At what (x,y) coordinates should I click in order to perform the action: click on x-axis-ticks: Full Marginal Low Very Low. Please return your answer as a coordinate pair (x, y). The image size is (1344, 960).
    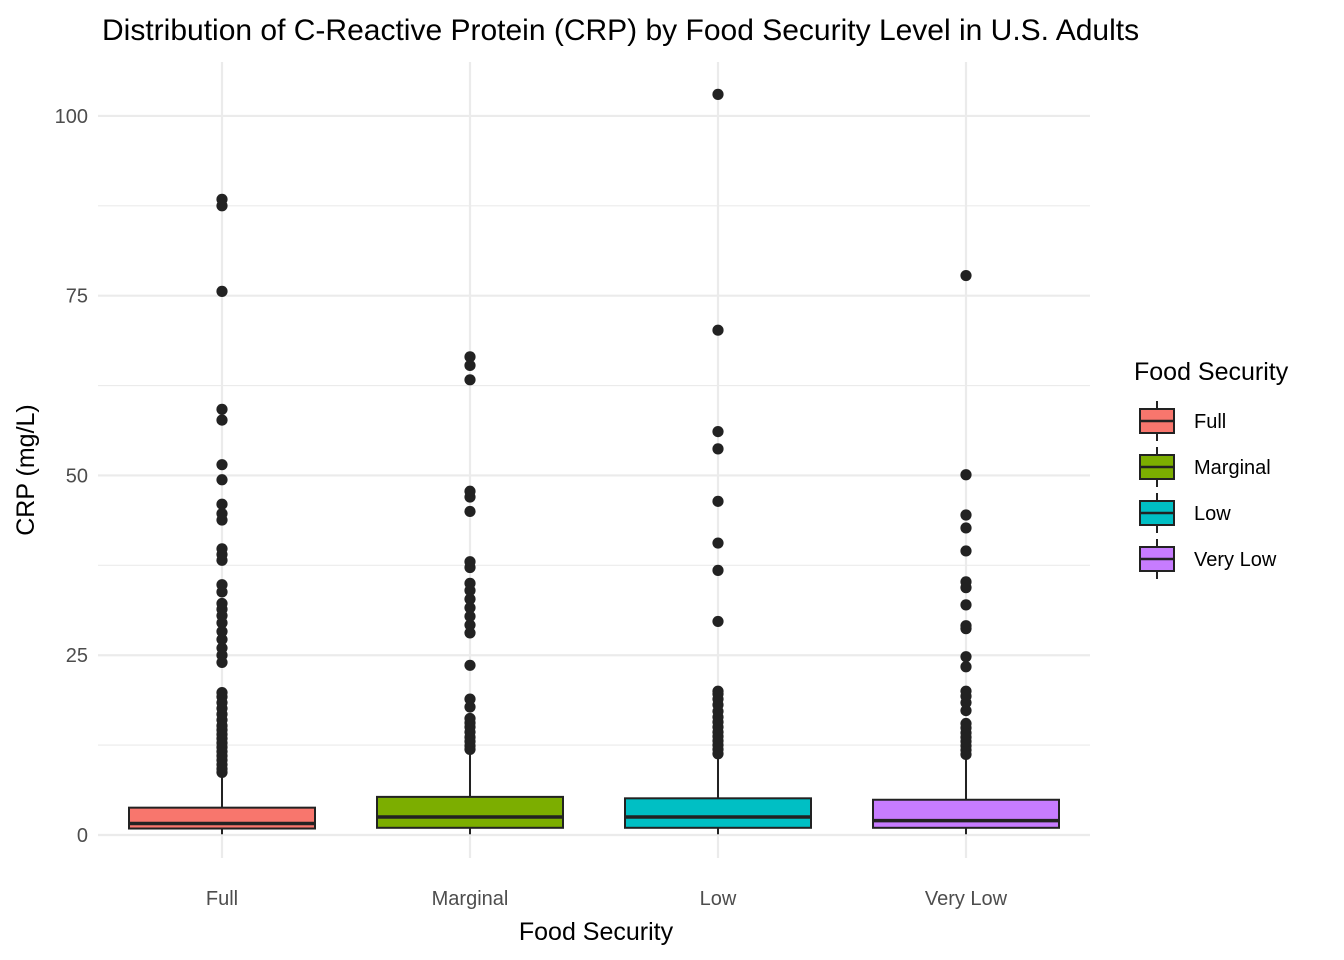
    Looking at the image, I should click on (607, 899).